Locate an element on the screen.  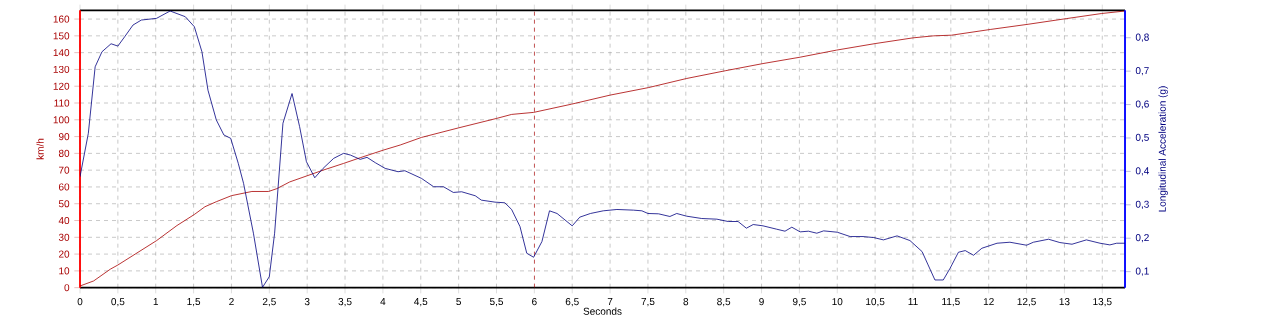
x-tick-label: 6,5 is located at coordinates (572, 302).